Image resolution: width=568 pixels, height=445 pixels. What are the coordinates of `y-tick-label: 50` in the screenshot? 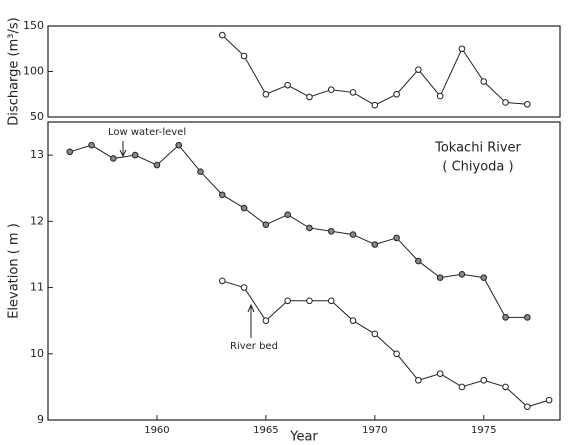 It's located at (37, 116).